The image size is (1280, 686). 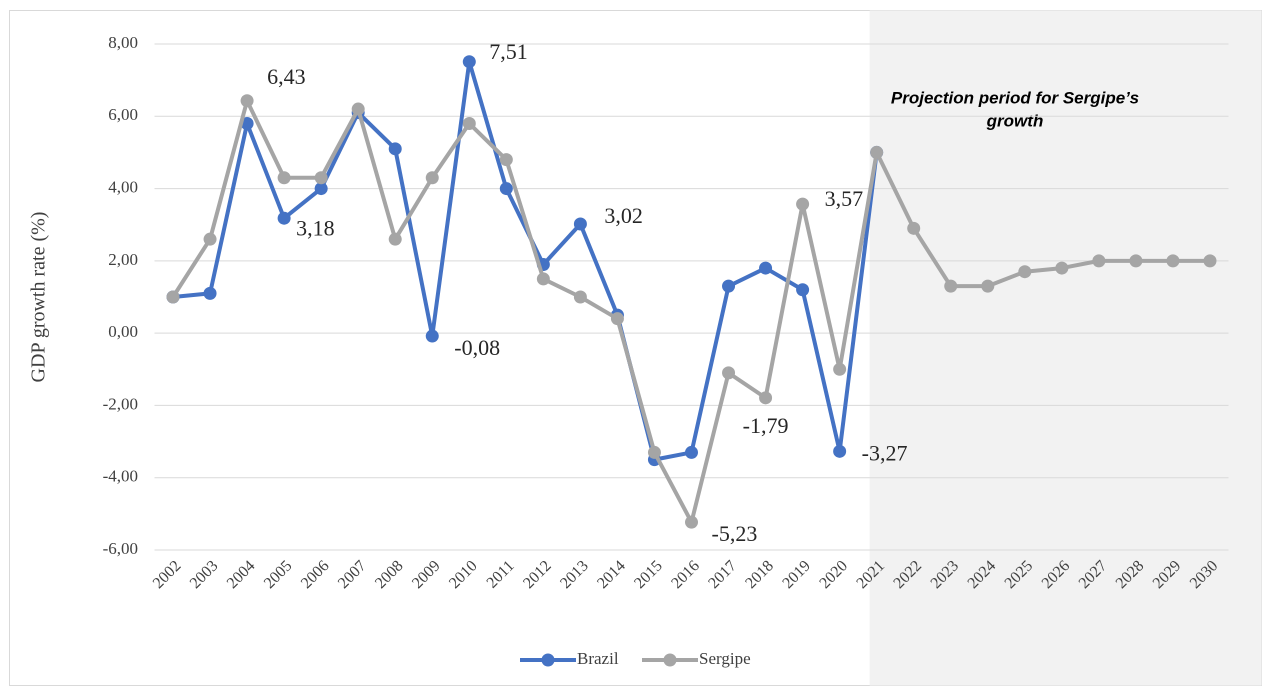 What do you see at coordinates (569, 658) in the screenshot?
I see `legend-item: Brazil` at bounding box center [569, 658].